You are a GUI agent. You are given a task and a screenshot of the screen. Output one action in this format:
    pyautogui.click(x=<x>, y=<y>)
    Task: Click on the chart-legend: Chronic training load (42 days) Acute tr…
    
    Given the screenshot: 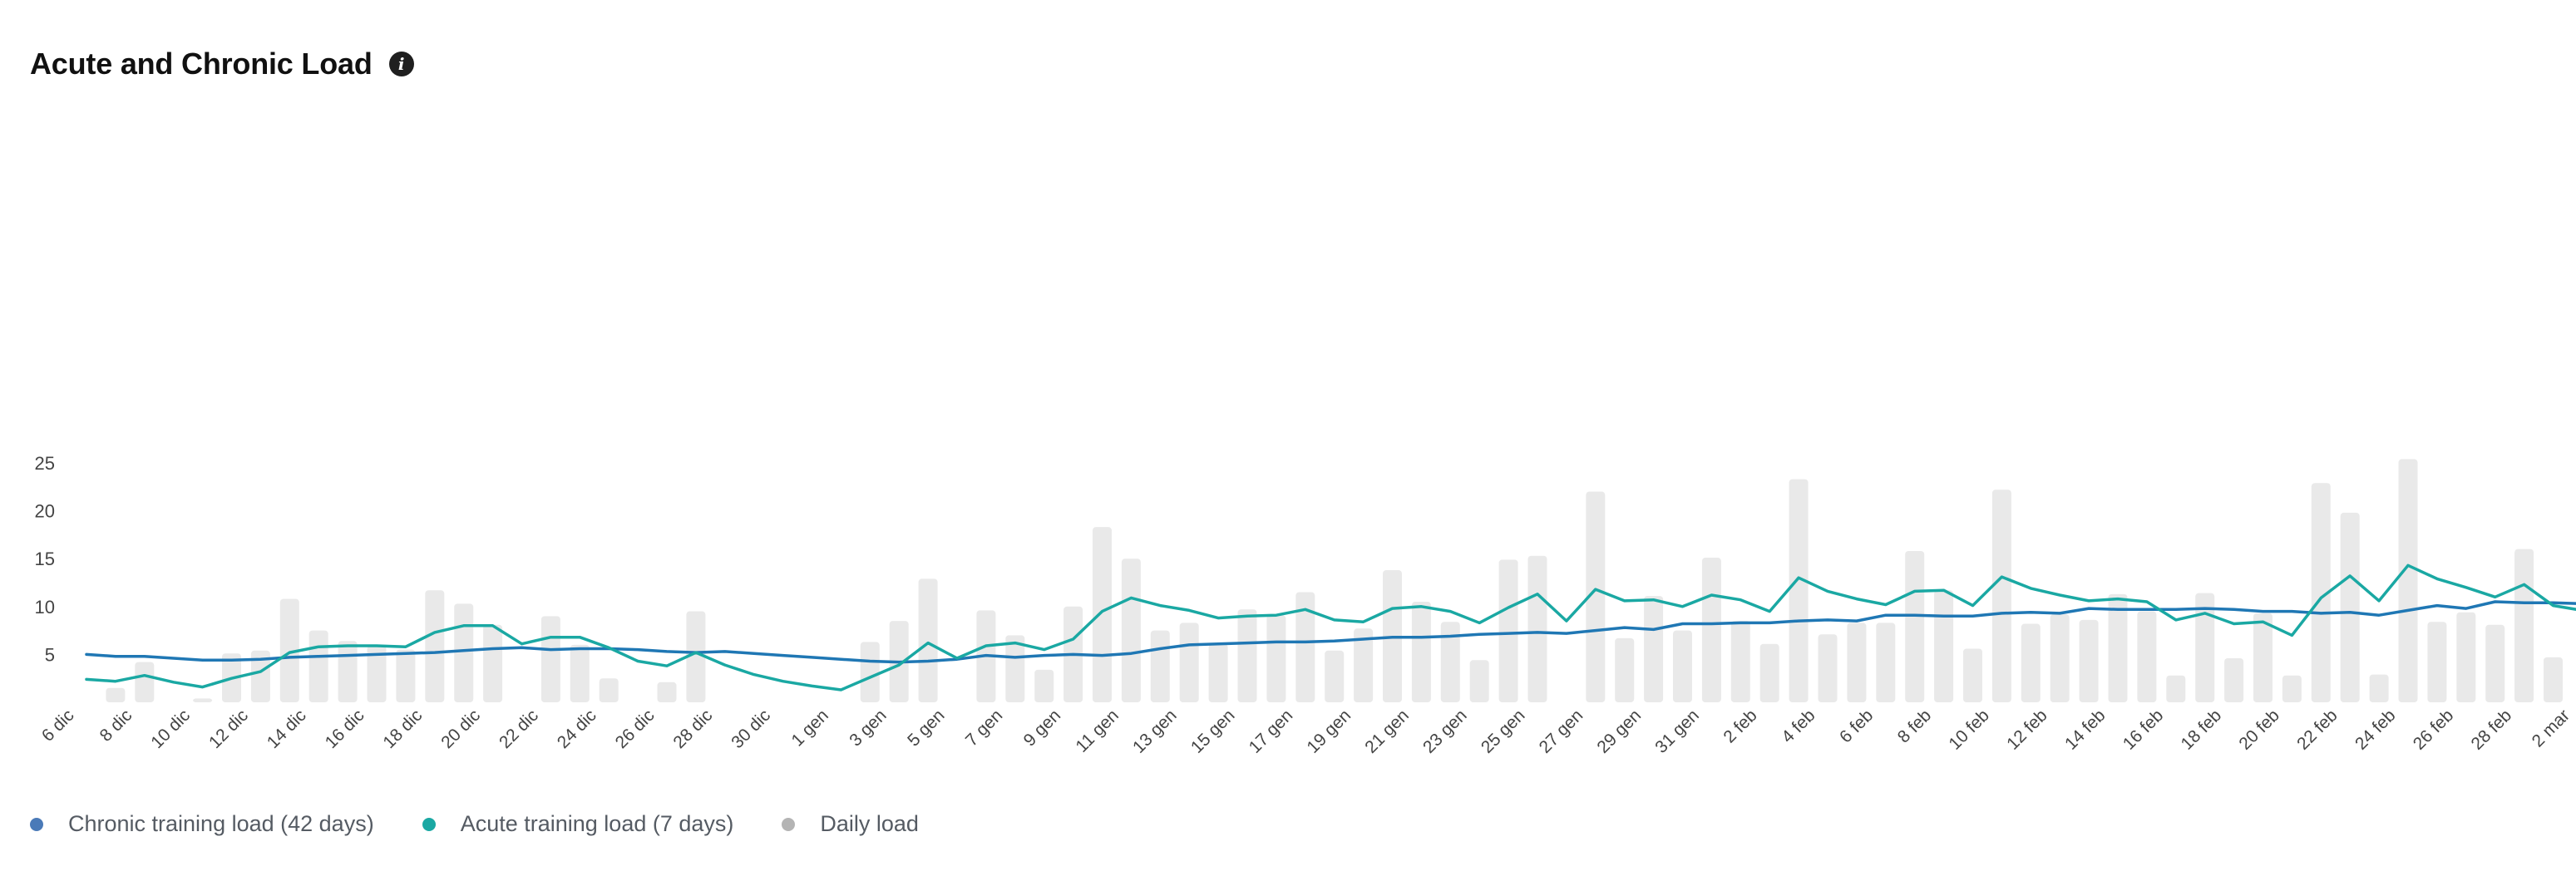 What is the action you would take?
    pyautogui.click(x=499, y=824)
    